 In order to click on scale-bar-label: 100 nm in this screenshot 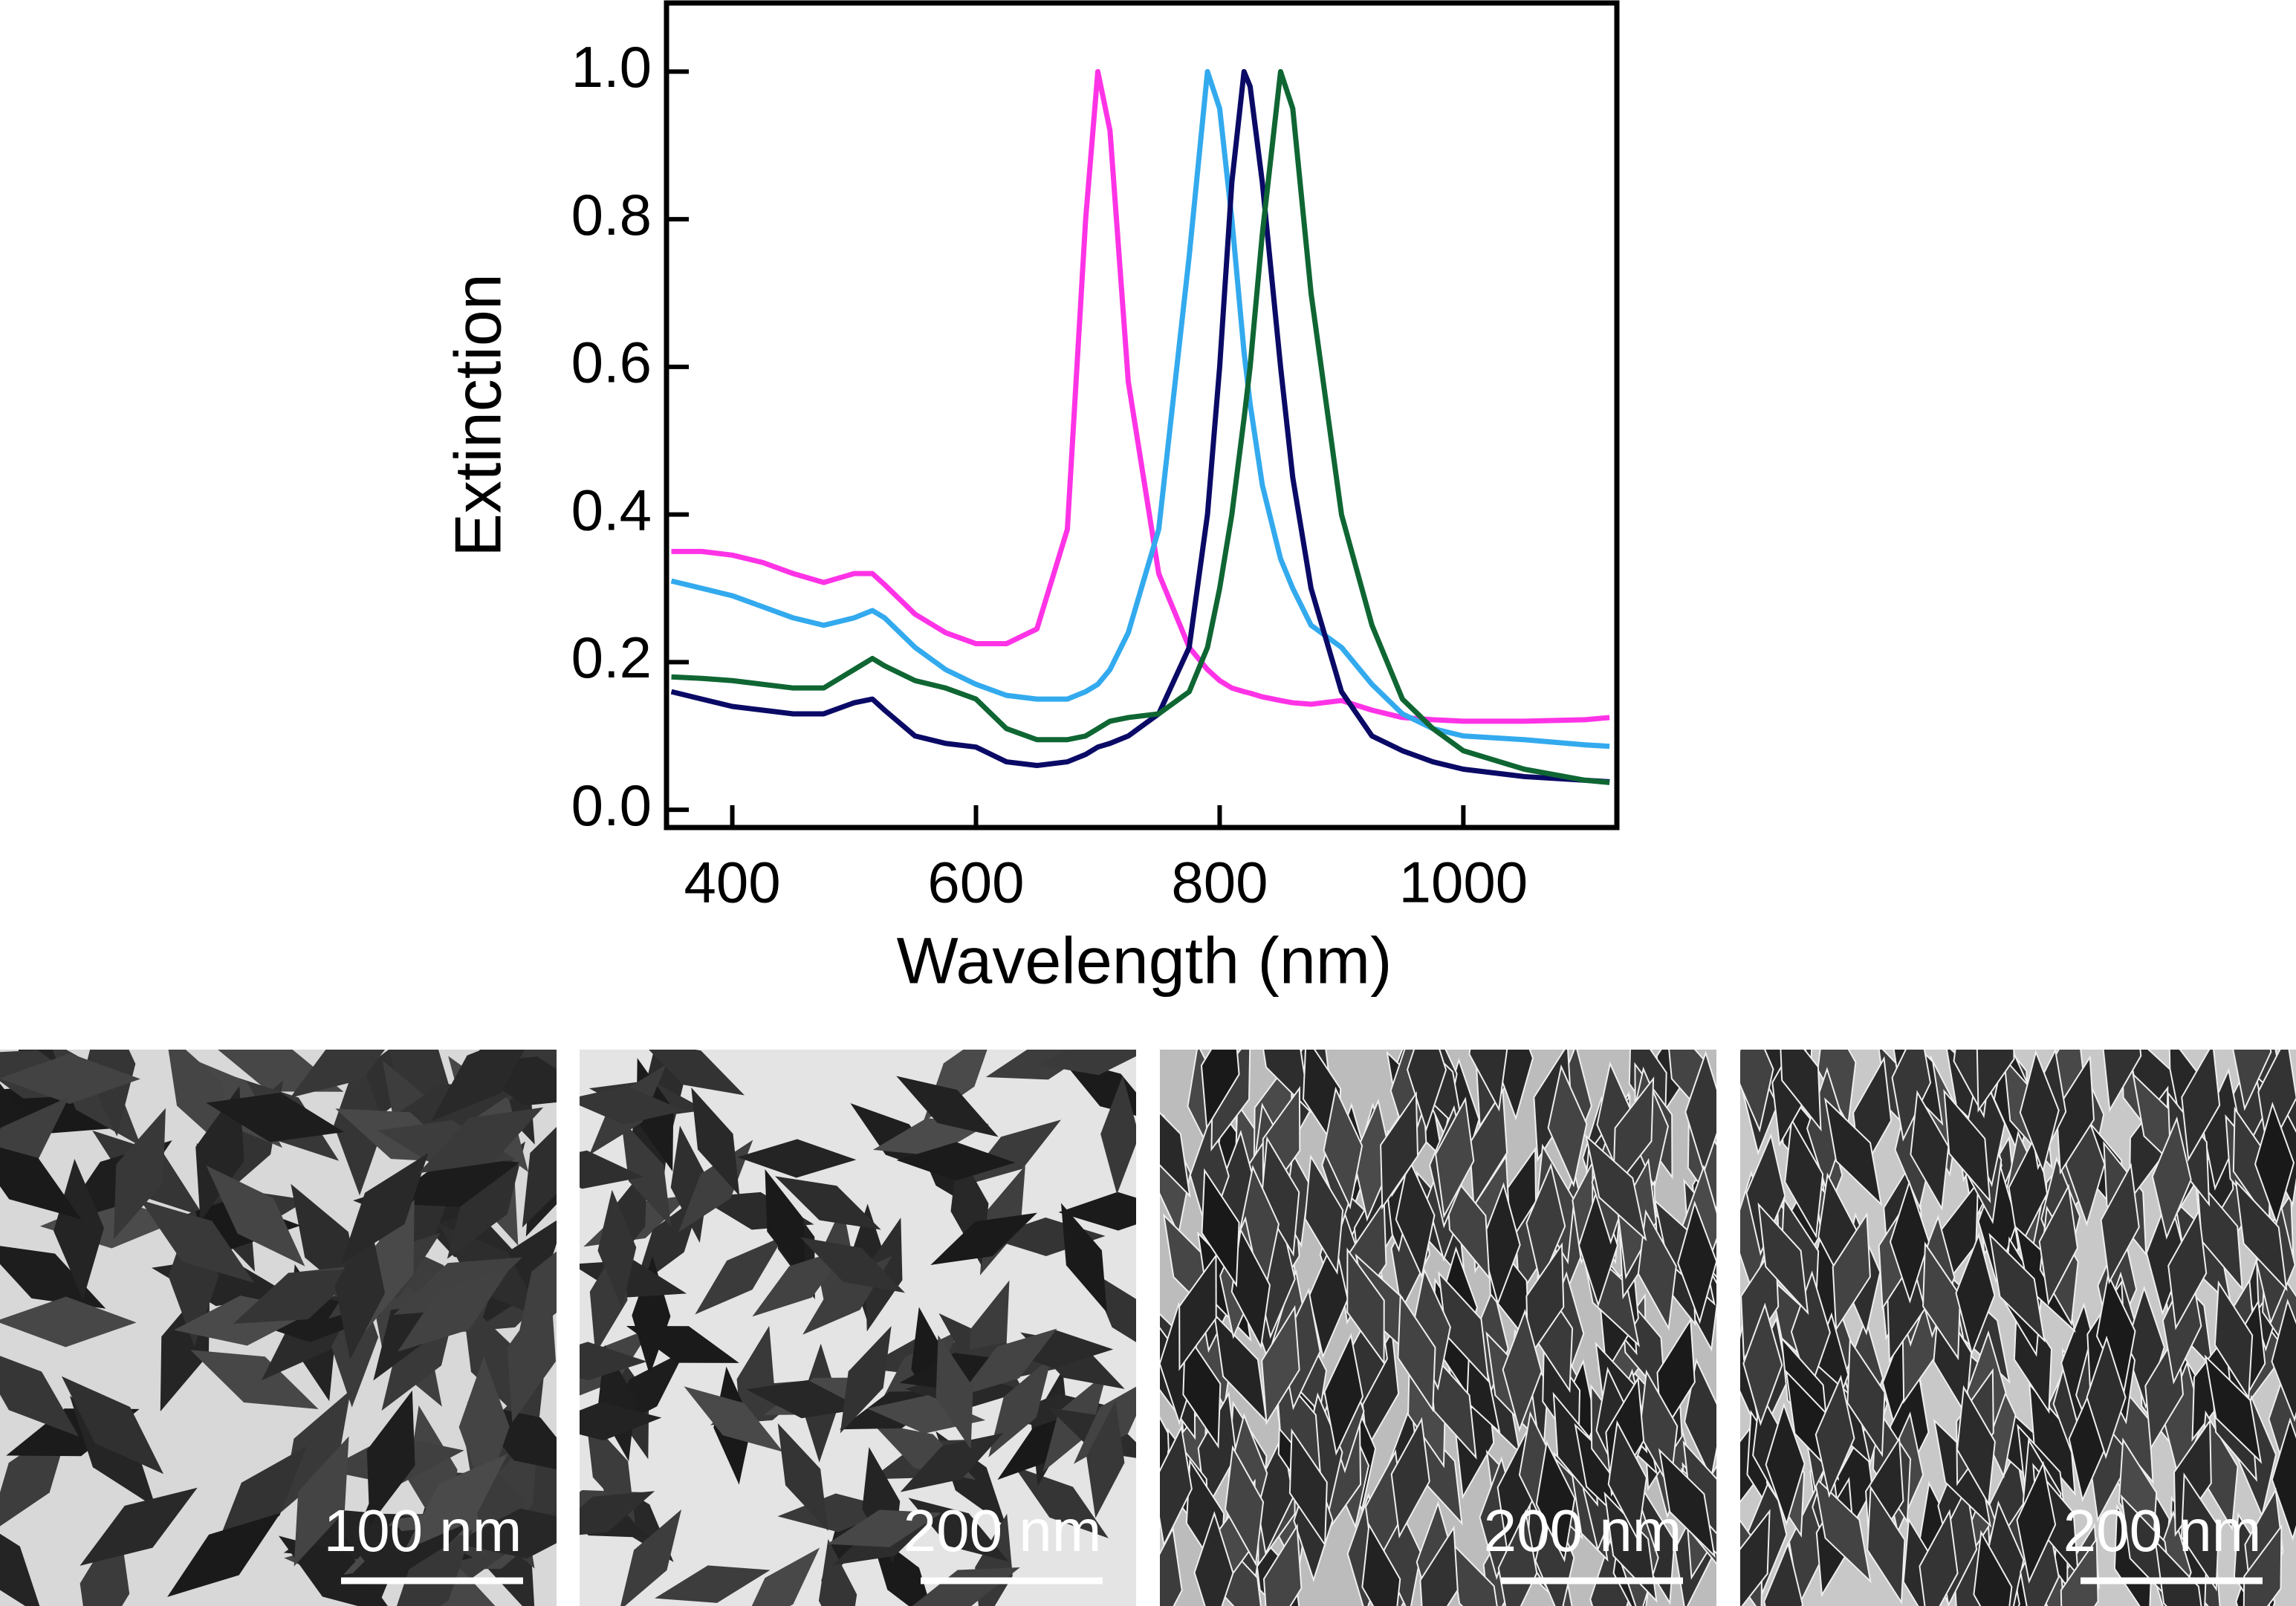, I will do `click(423, 1531)`.